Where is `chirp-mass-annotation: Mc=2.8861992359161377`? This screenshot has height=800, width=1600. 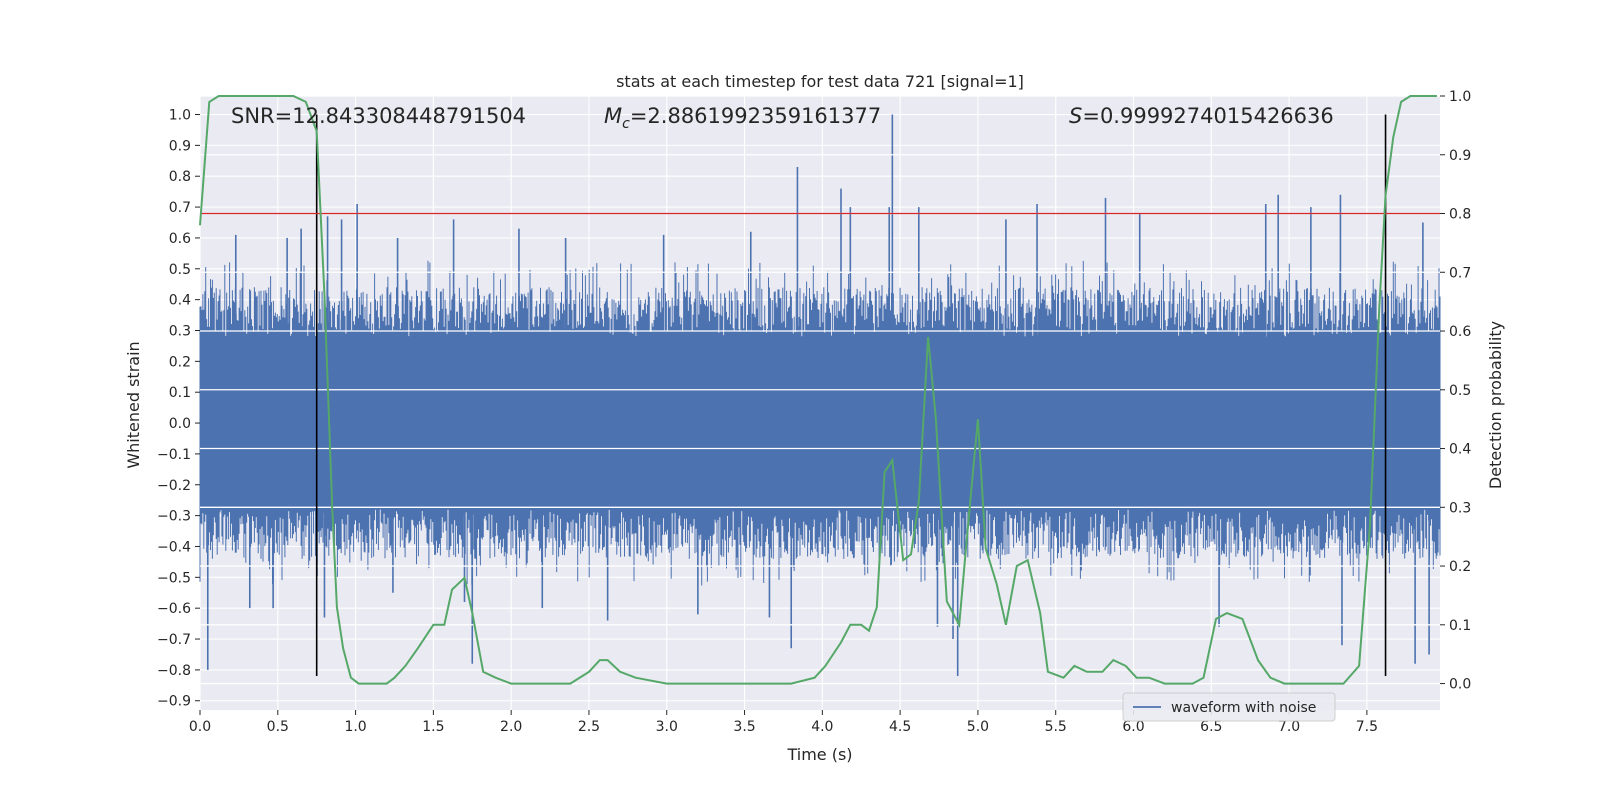
chirp-mass-annotation: Mc=2.8861992359161377 is located at coordinates (742, 118).